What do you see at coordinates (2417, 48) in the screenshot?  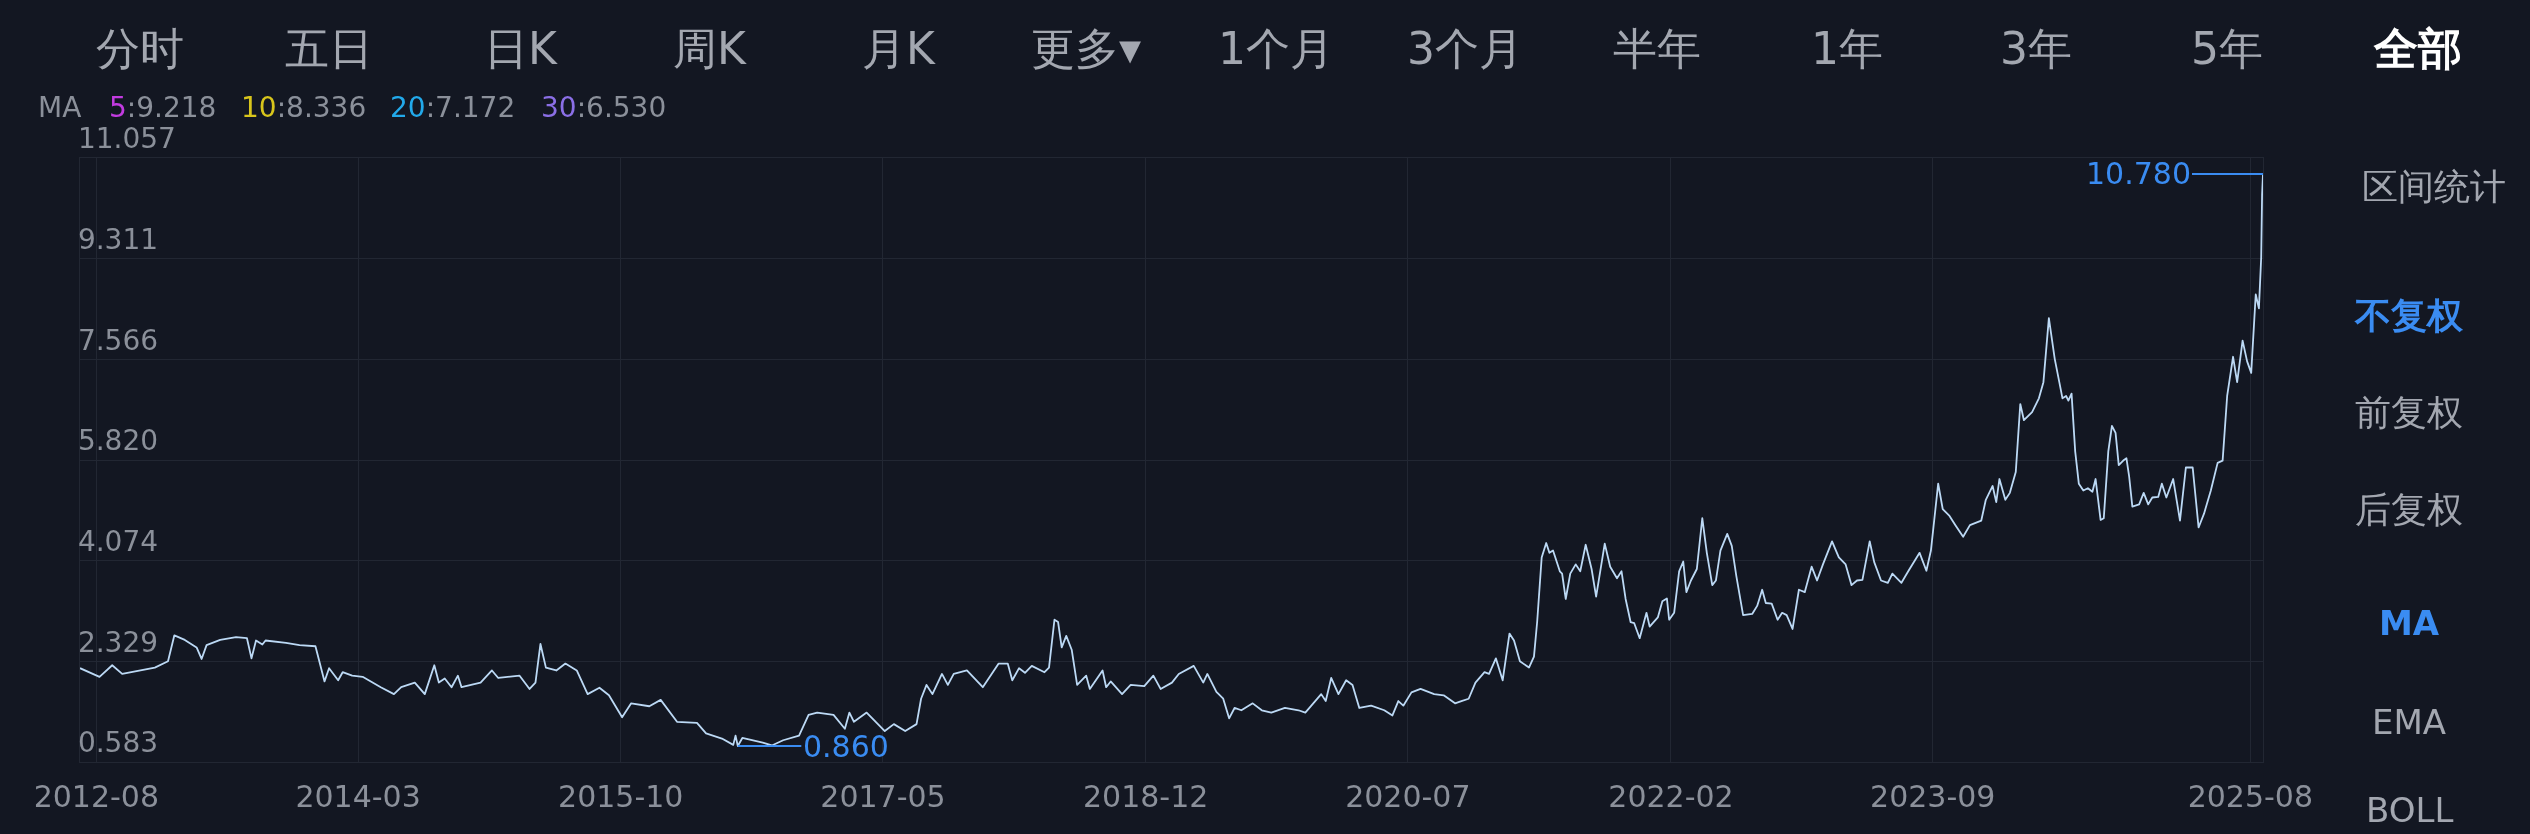 I see `text: 全部` at bounding box center [2417, 48].